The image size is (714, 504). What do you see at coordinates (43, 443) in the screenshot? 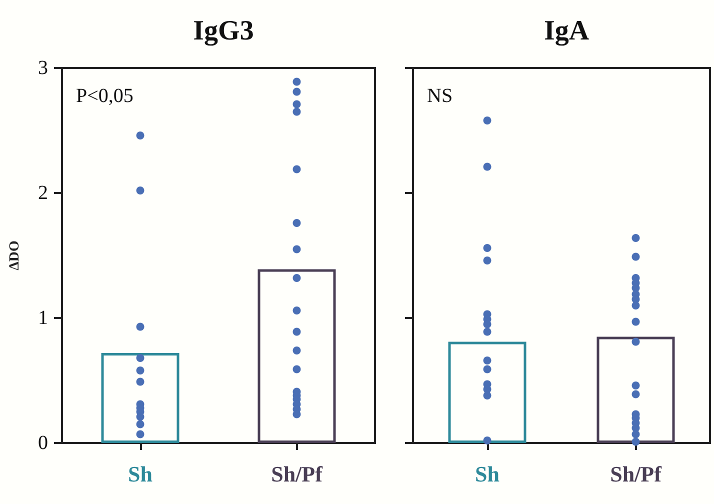
I see `y-tick-label: 0` at bounding box center [43, 443].